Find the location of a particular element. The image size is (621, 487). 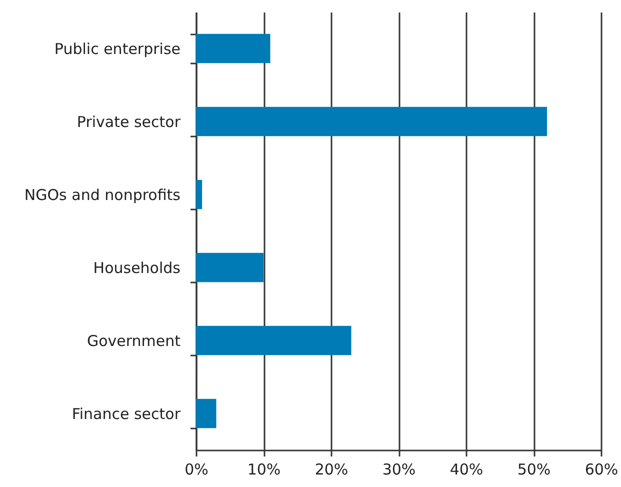

x-tick-label: 60% is located at coordinates (601, 469).